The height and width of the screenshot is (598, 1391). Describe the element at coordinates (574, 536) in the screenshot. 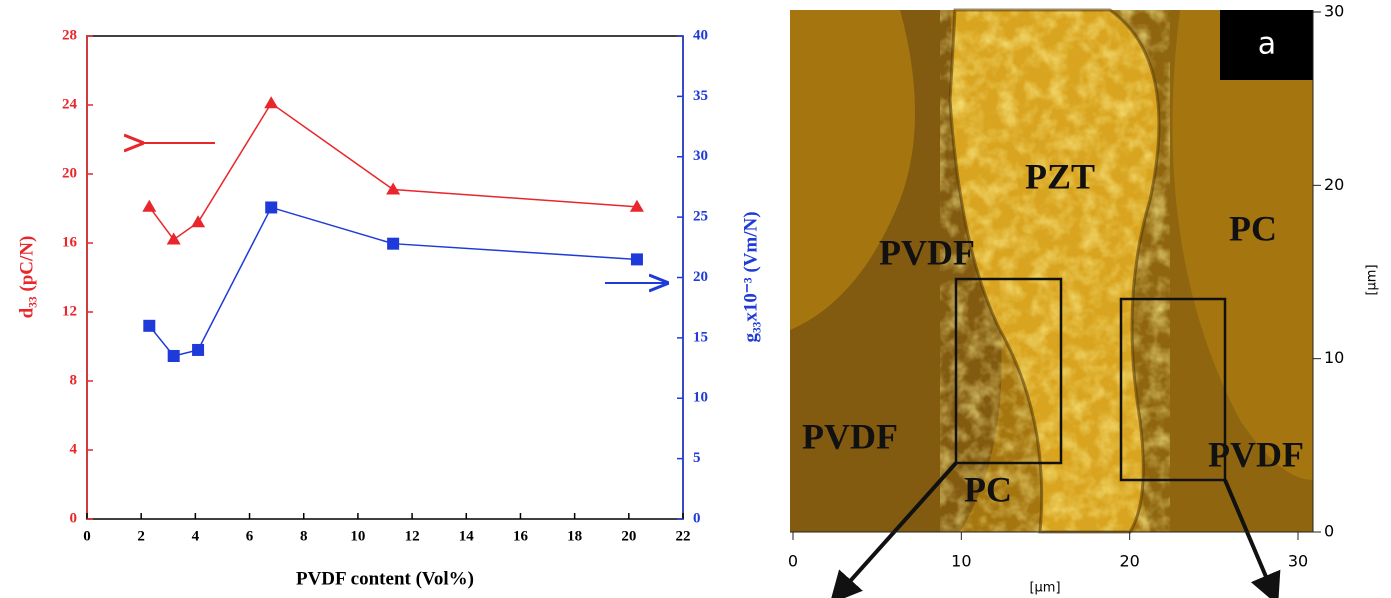

I see `x-tick-label: 18` at that location.